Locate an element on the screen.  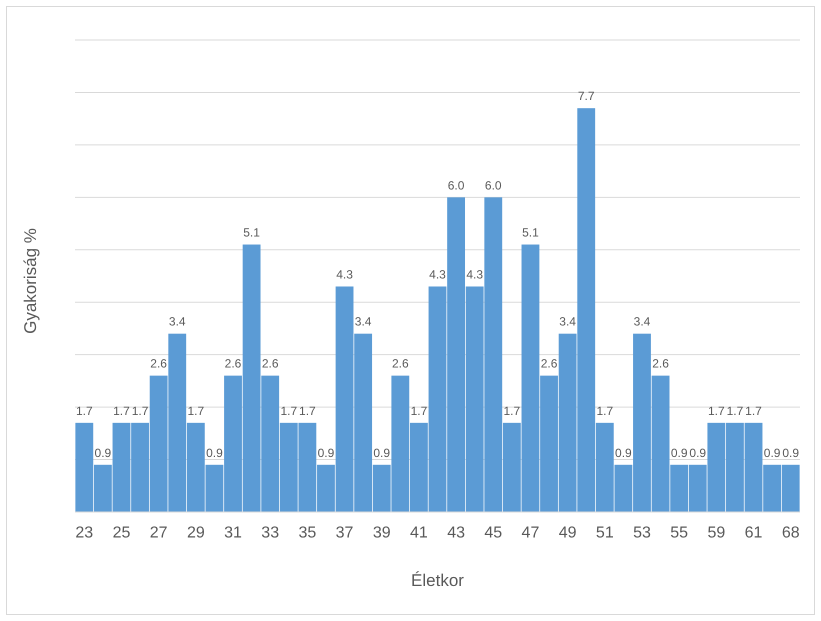
x-tick-label: 43 is located at coordinates (456, 533).